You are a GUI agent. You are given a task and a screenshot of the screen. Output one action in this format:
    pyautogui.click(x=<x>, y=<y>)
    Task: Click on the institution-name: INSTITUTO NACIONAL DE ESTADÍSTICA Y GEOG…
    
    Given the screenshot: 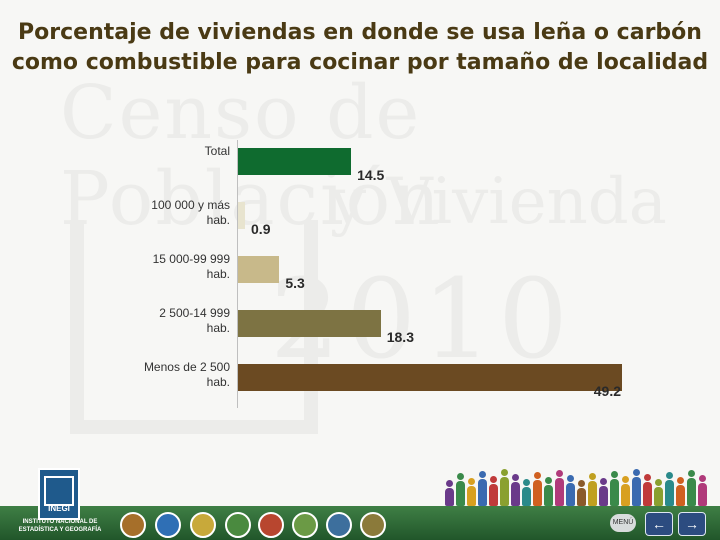 What is the action you would take?
    pyautogui.click(x=60, y=526)
    